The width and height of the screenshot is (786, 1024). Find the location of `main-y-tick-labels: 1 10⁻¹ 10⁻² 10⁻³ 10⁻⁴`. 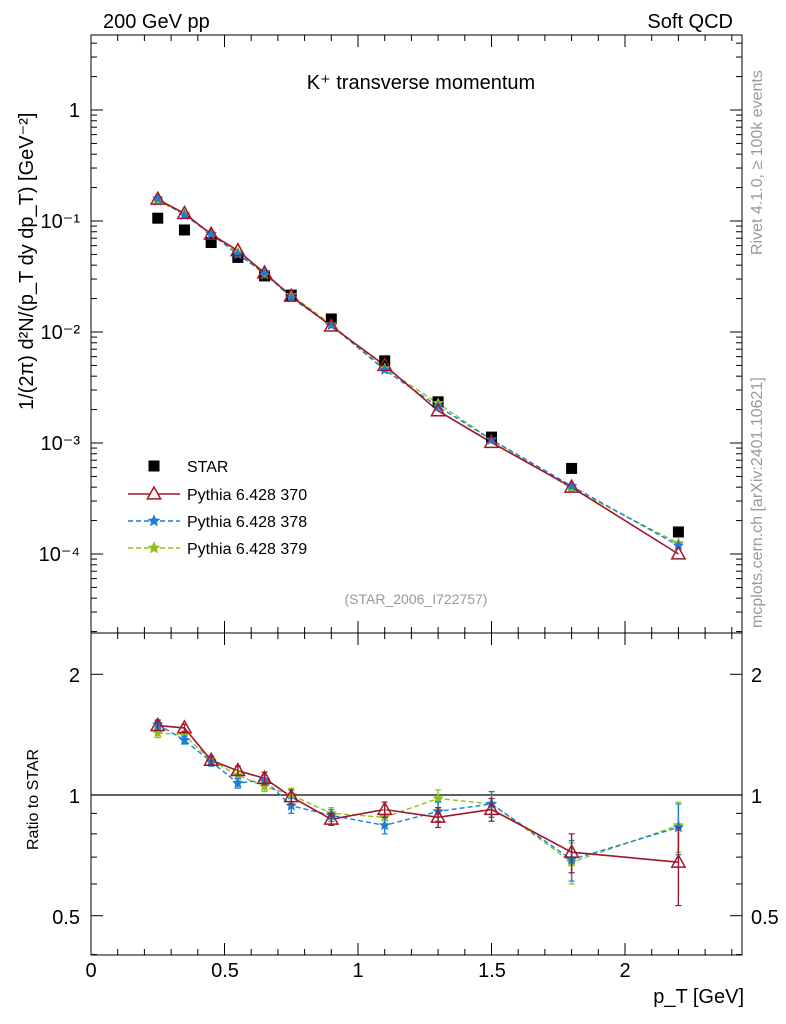

main-y-tick-labels: 1 10⁻¹ 10⁻² 10⁻³ 10⁻⁴ is located at coordinates (60, 333).